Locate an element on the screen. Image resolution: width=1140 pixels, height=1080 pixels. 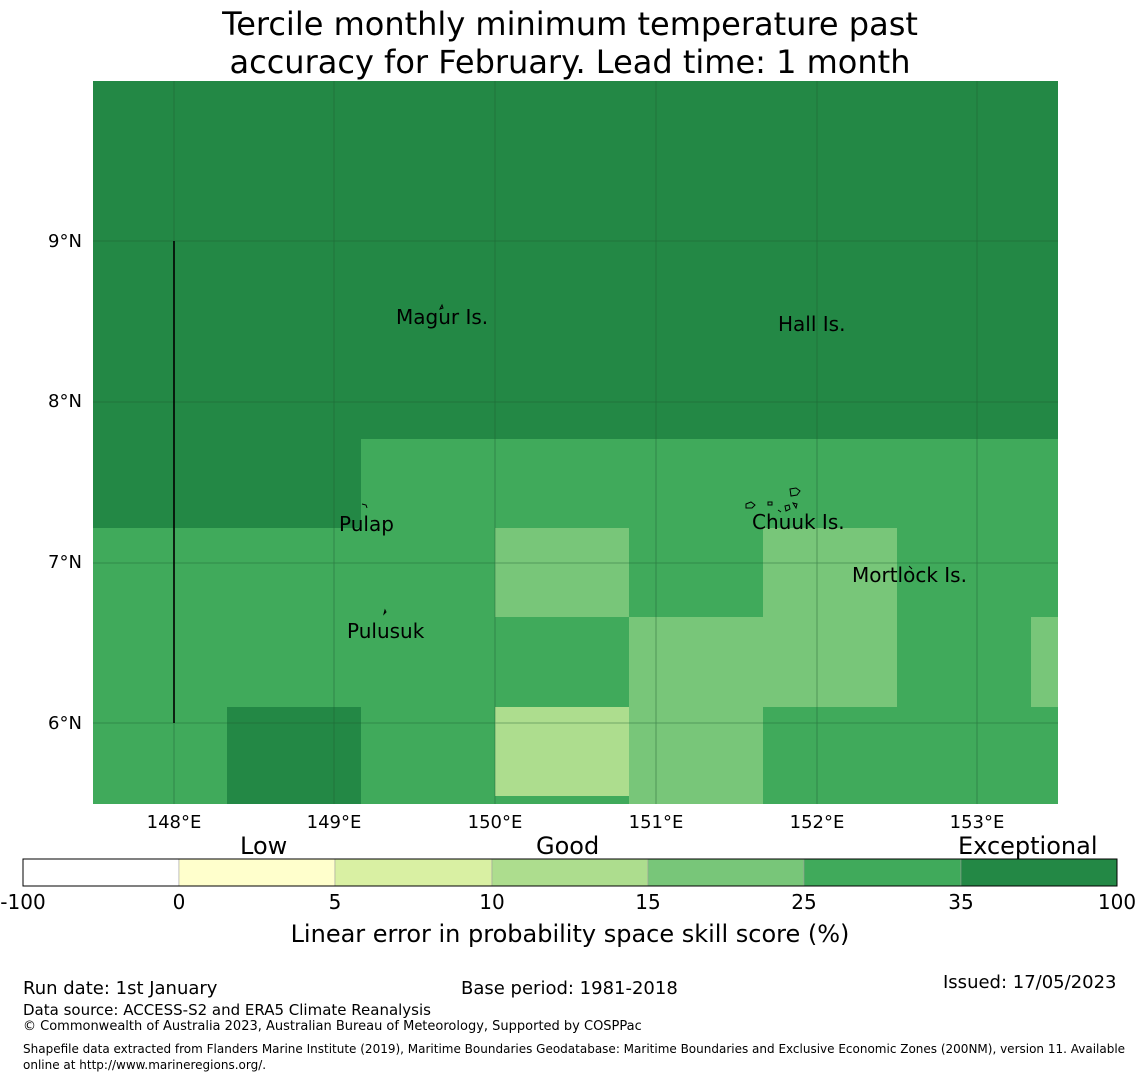
lat-label-8n: 8°N is located at coordinates (65, 401).